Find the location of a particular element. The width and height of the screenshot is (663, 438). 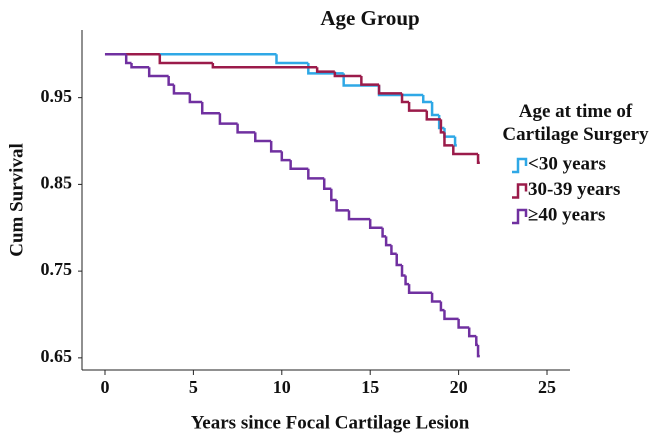

y-tick-label: 0.75 is located at coordinates (57, 269).